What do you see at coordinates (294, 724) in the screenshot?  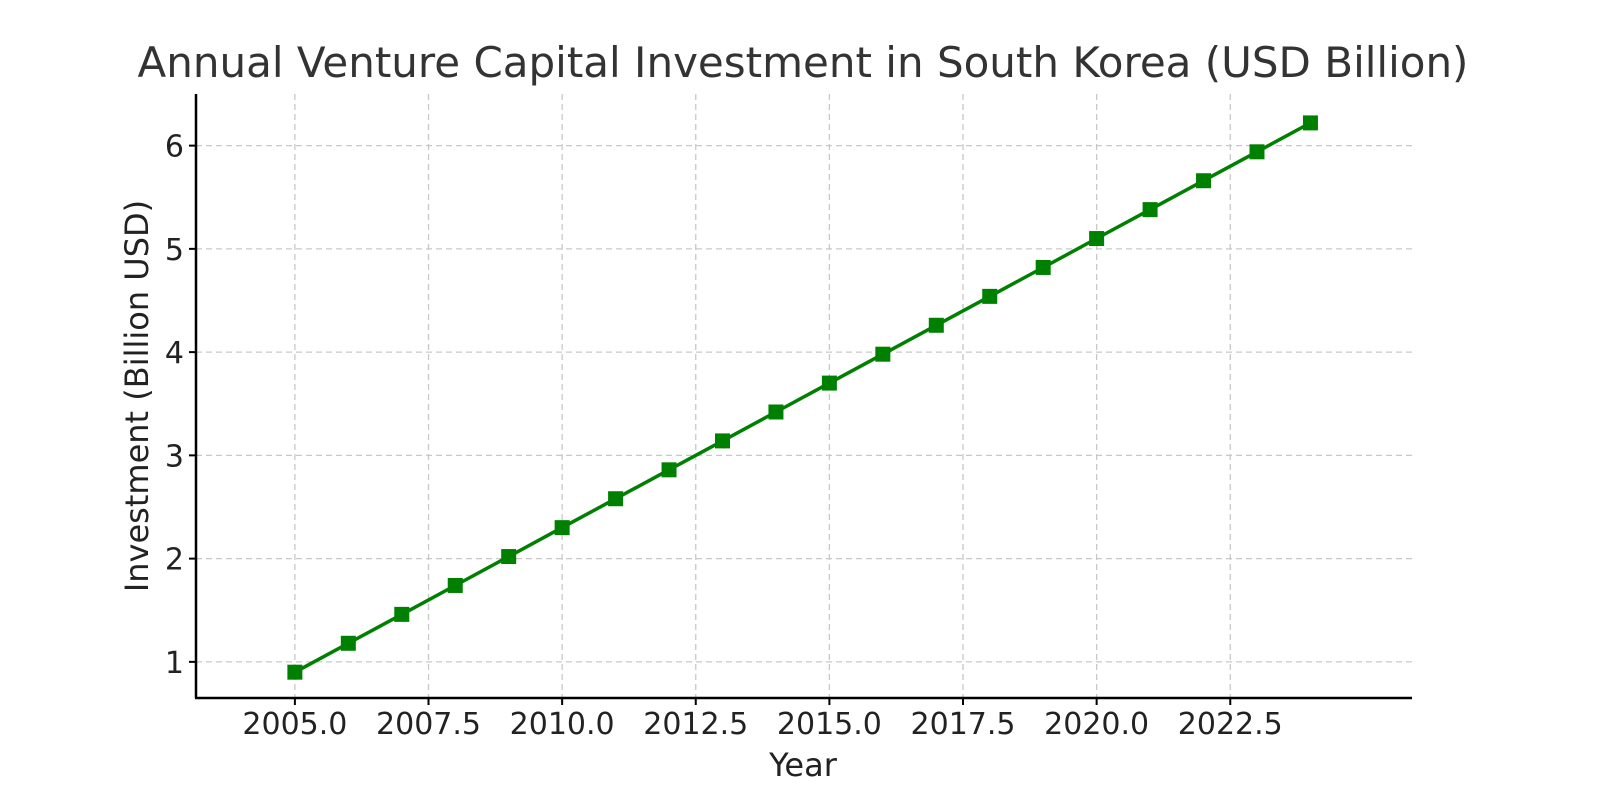 I see `x-tick-label: 2005.0` at bounding box center [294, 724].